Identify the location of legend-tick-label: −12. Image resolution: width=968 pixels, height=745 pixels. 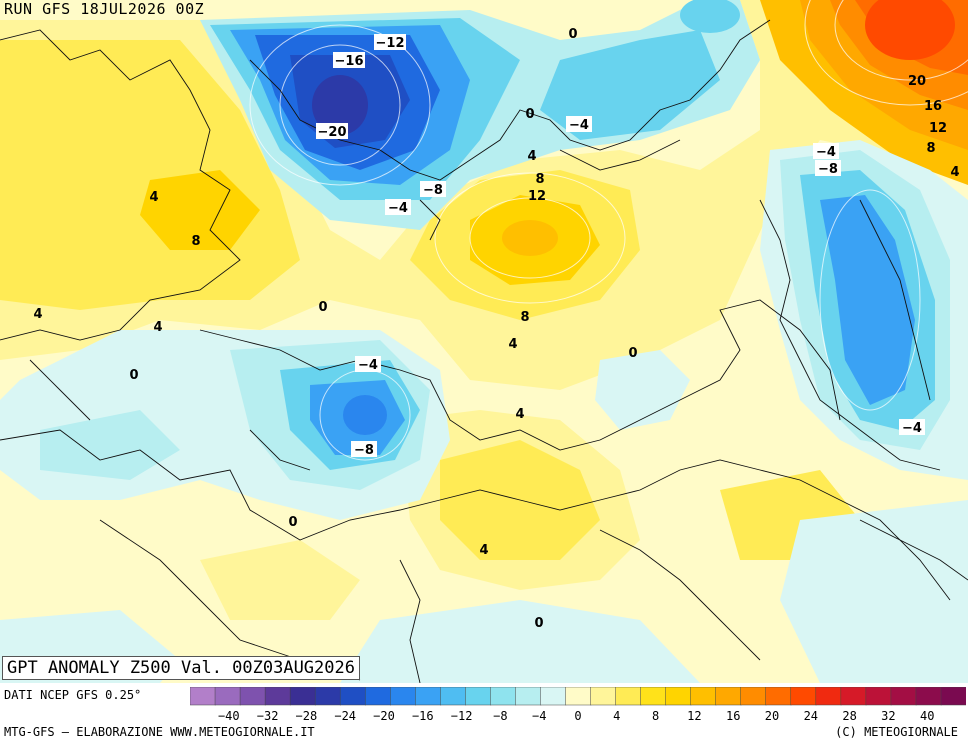
(462, 716).